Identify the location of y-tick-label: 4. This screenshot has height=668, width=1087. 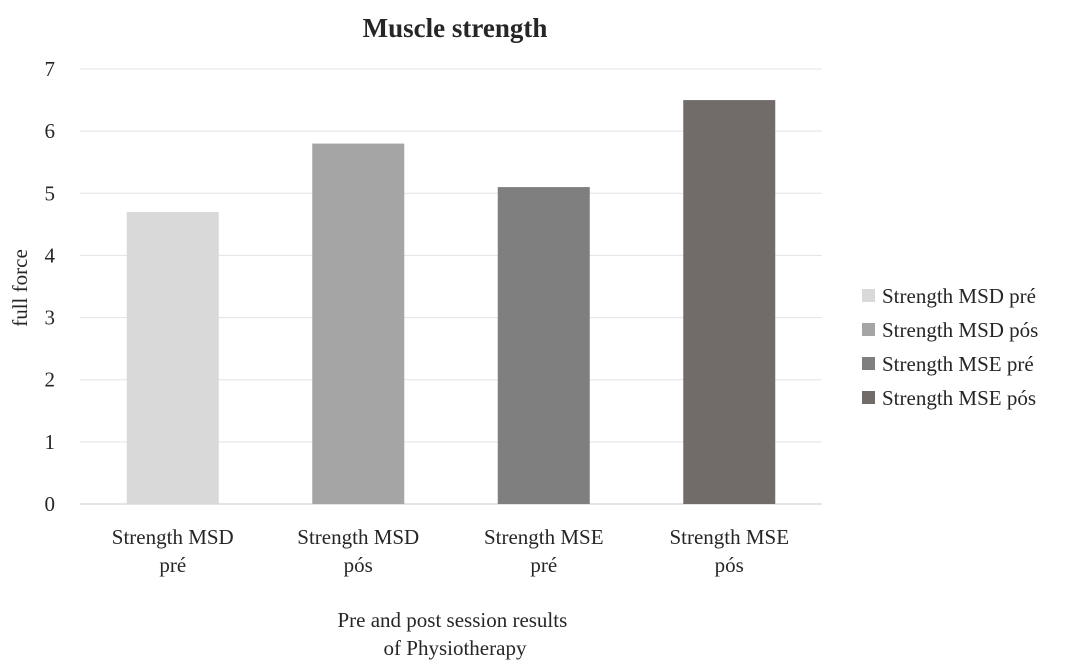
(50, 255).